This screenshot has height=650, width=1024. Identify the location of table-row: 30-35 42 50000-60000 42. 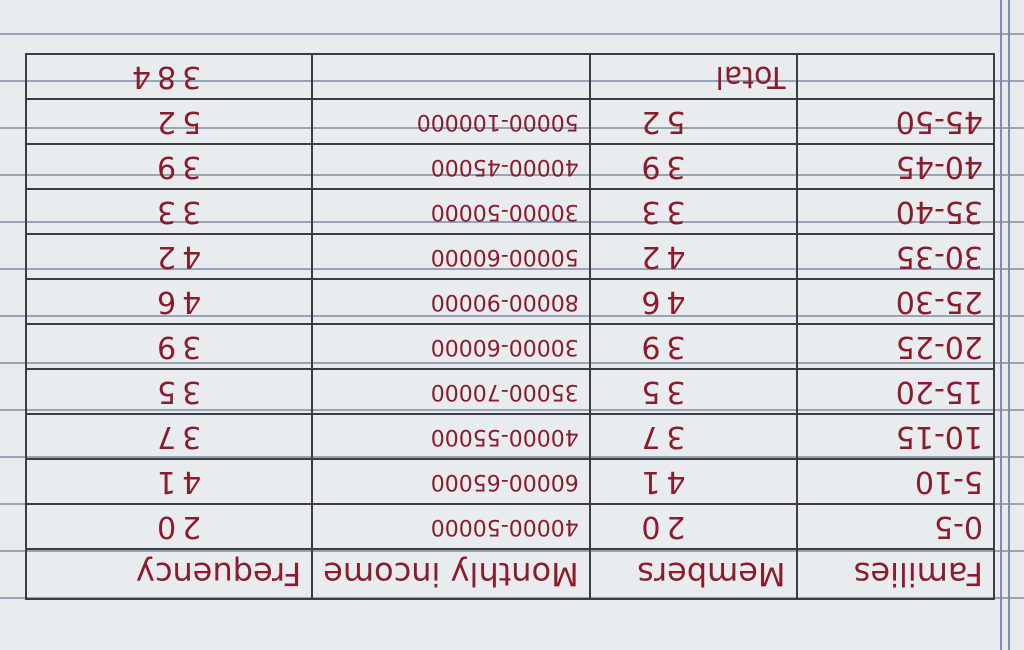
(510, 256).